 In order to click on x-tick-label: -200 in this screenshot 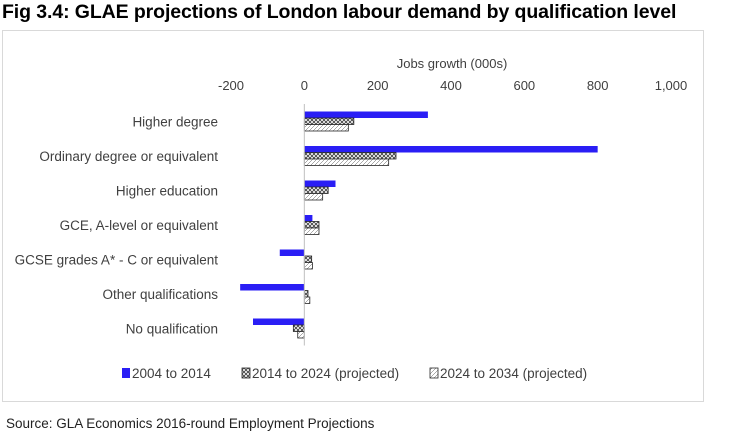, I will do `click(231, 85)`.